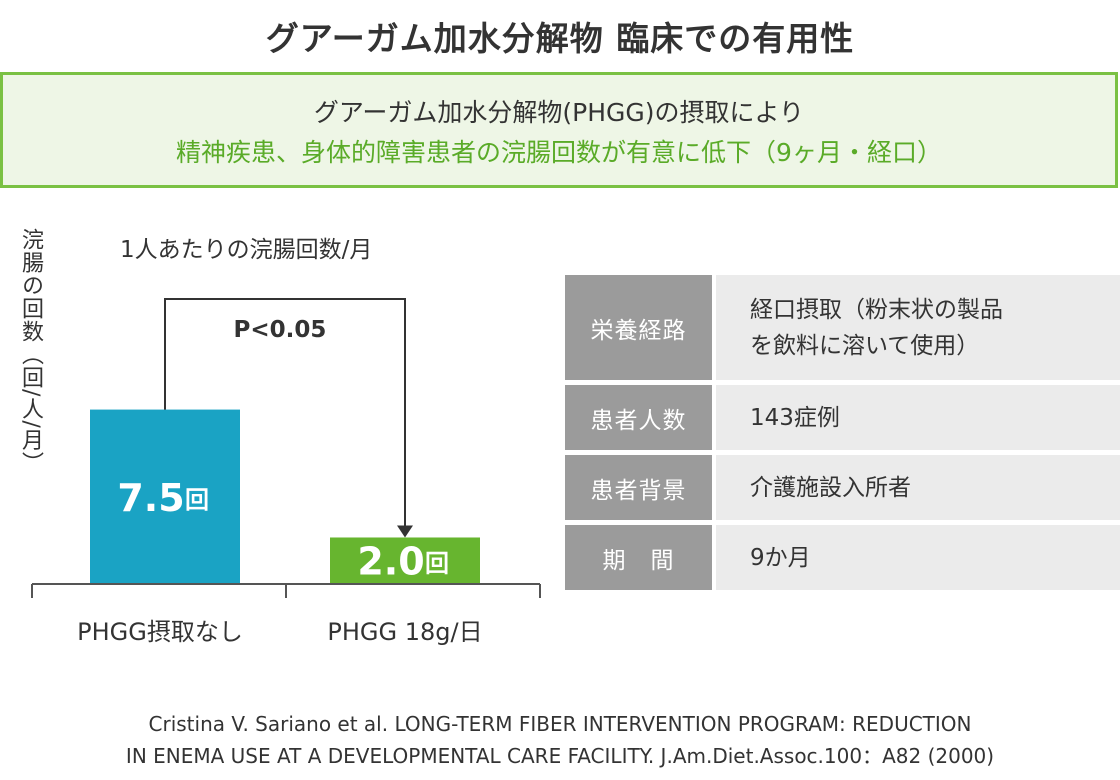 This screenshot has height=780, width=1120. Describe the element at coordinates (638, 487) in the screenshot. I see `table-label-background: 患者背景` at that location.